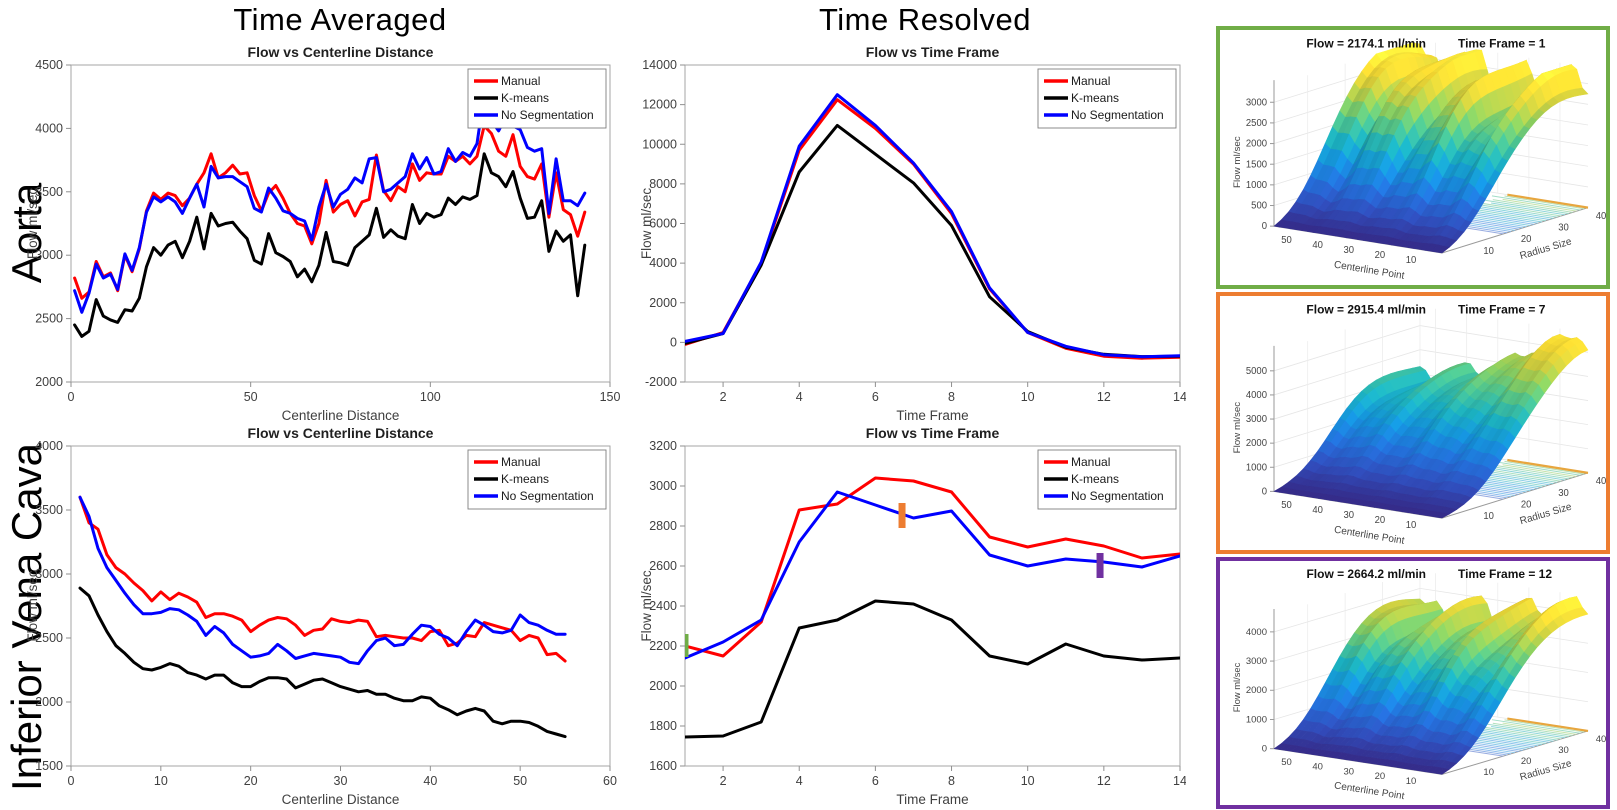 The height and width of the screenshot is (810, 1617). I want to click on ivc_avg-title: Flow vs Centerline Distance, so click(341, 433).